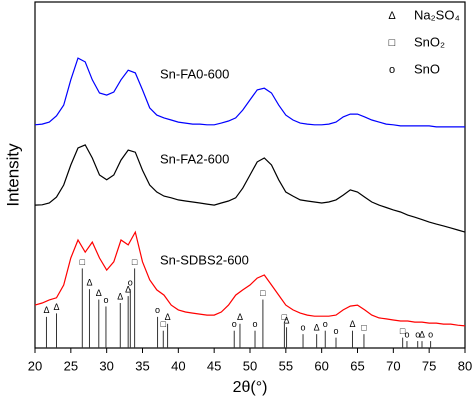 The width and height of the screenshot is (474, 402). I want to click on x-tick-label: 55, so click(286, 365).